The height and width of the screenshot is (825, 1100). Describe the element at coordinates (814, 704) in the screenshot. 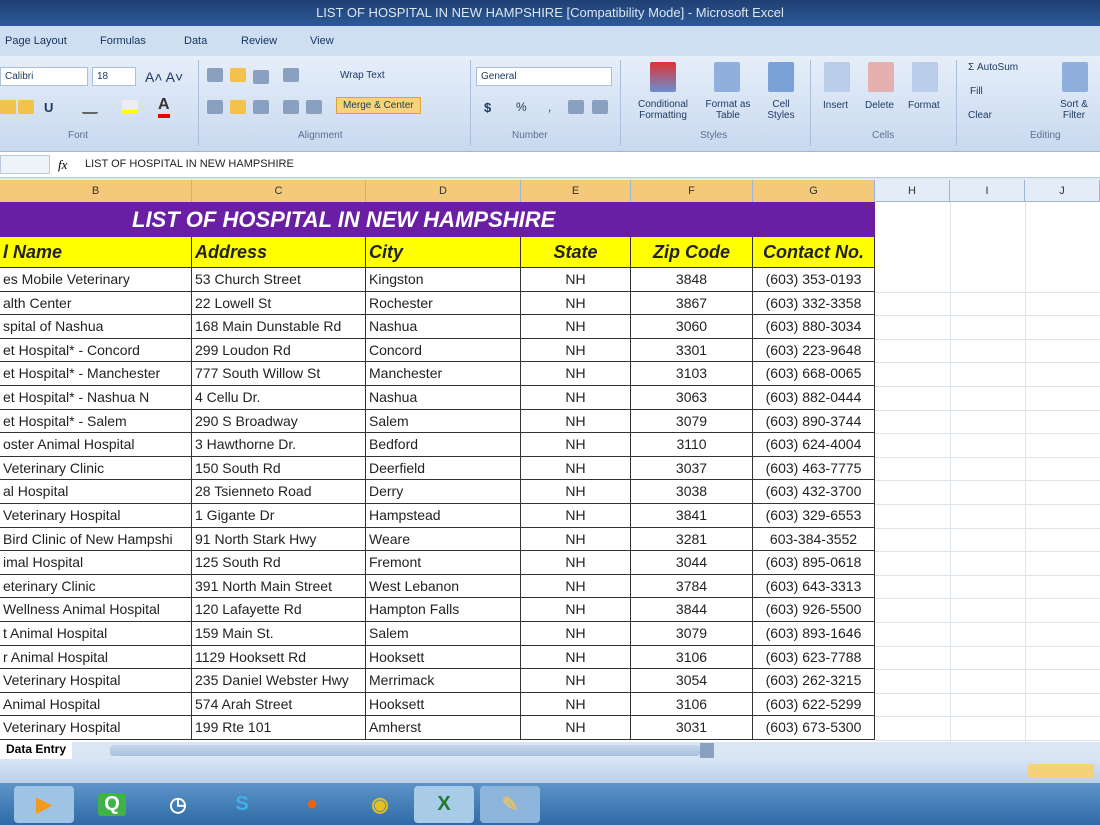

I see `cell-contact: (603) 622-5299` at that location.